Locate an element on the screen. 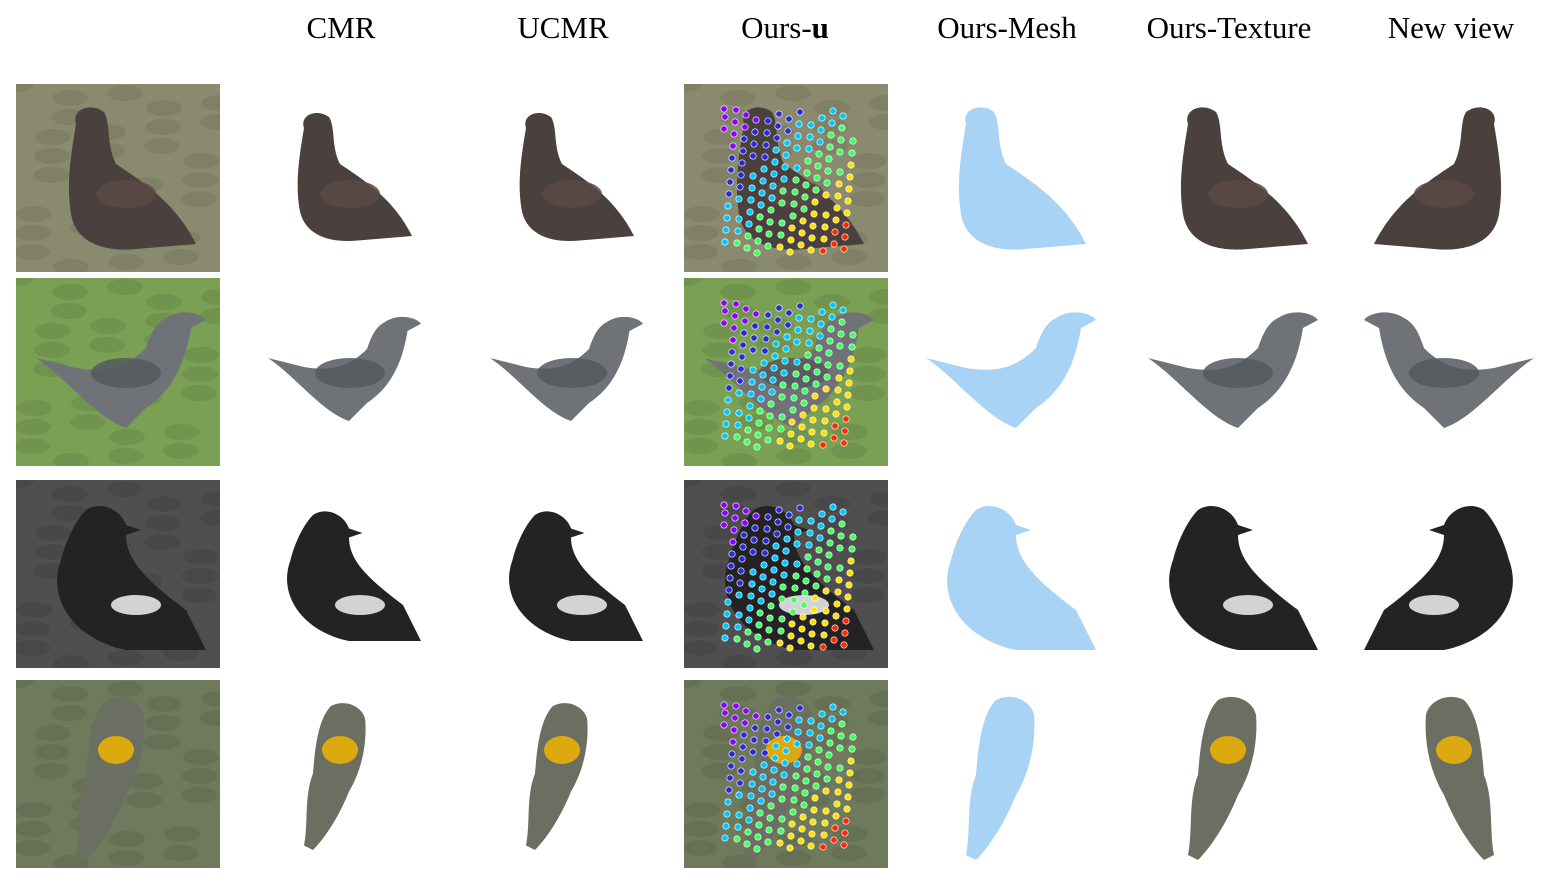 Image resolution: width=1563 pixels, height=890 pixels. header-ours-u: Ours-u is located at coordinates (785, 27).